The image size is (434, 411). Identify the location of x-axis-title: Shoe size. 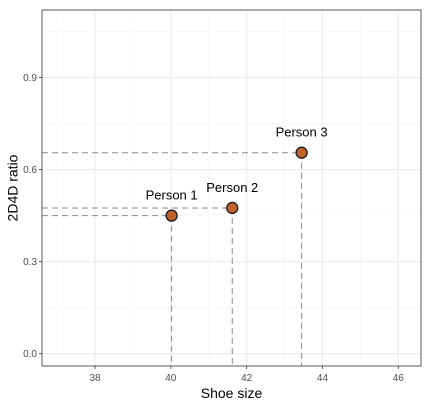
(232, 393).